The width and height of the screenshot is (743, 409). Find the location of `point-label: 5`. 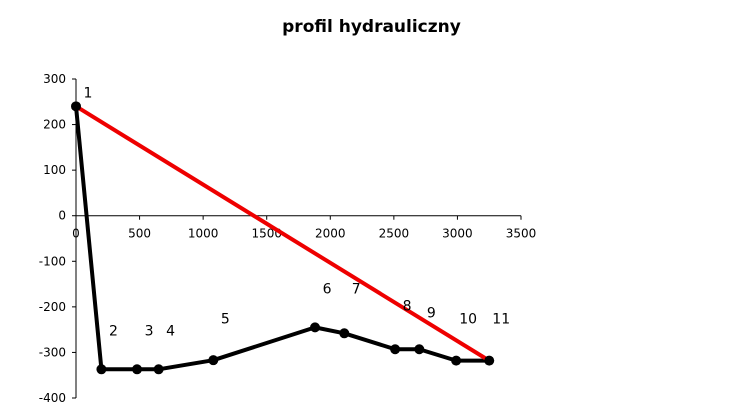

point-label: 5 is located at coordinates (225, 320).